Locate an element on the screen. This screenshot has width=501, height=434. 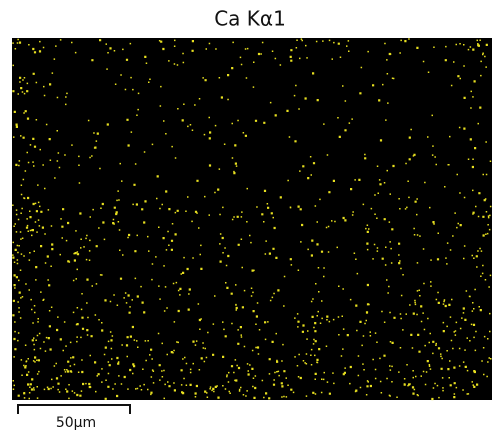
map-title: Ca Kα1 is located at coordinates (250, 19).